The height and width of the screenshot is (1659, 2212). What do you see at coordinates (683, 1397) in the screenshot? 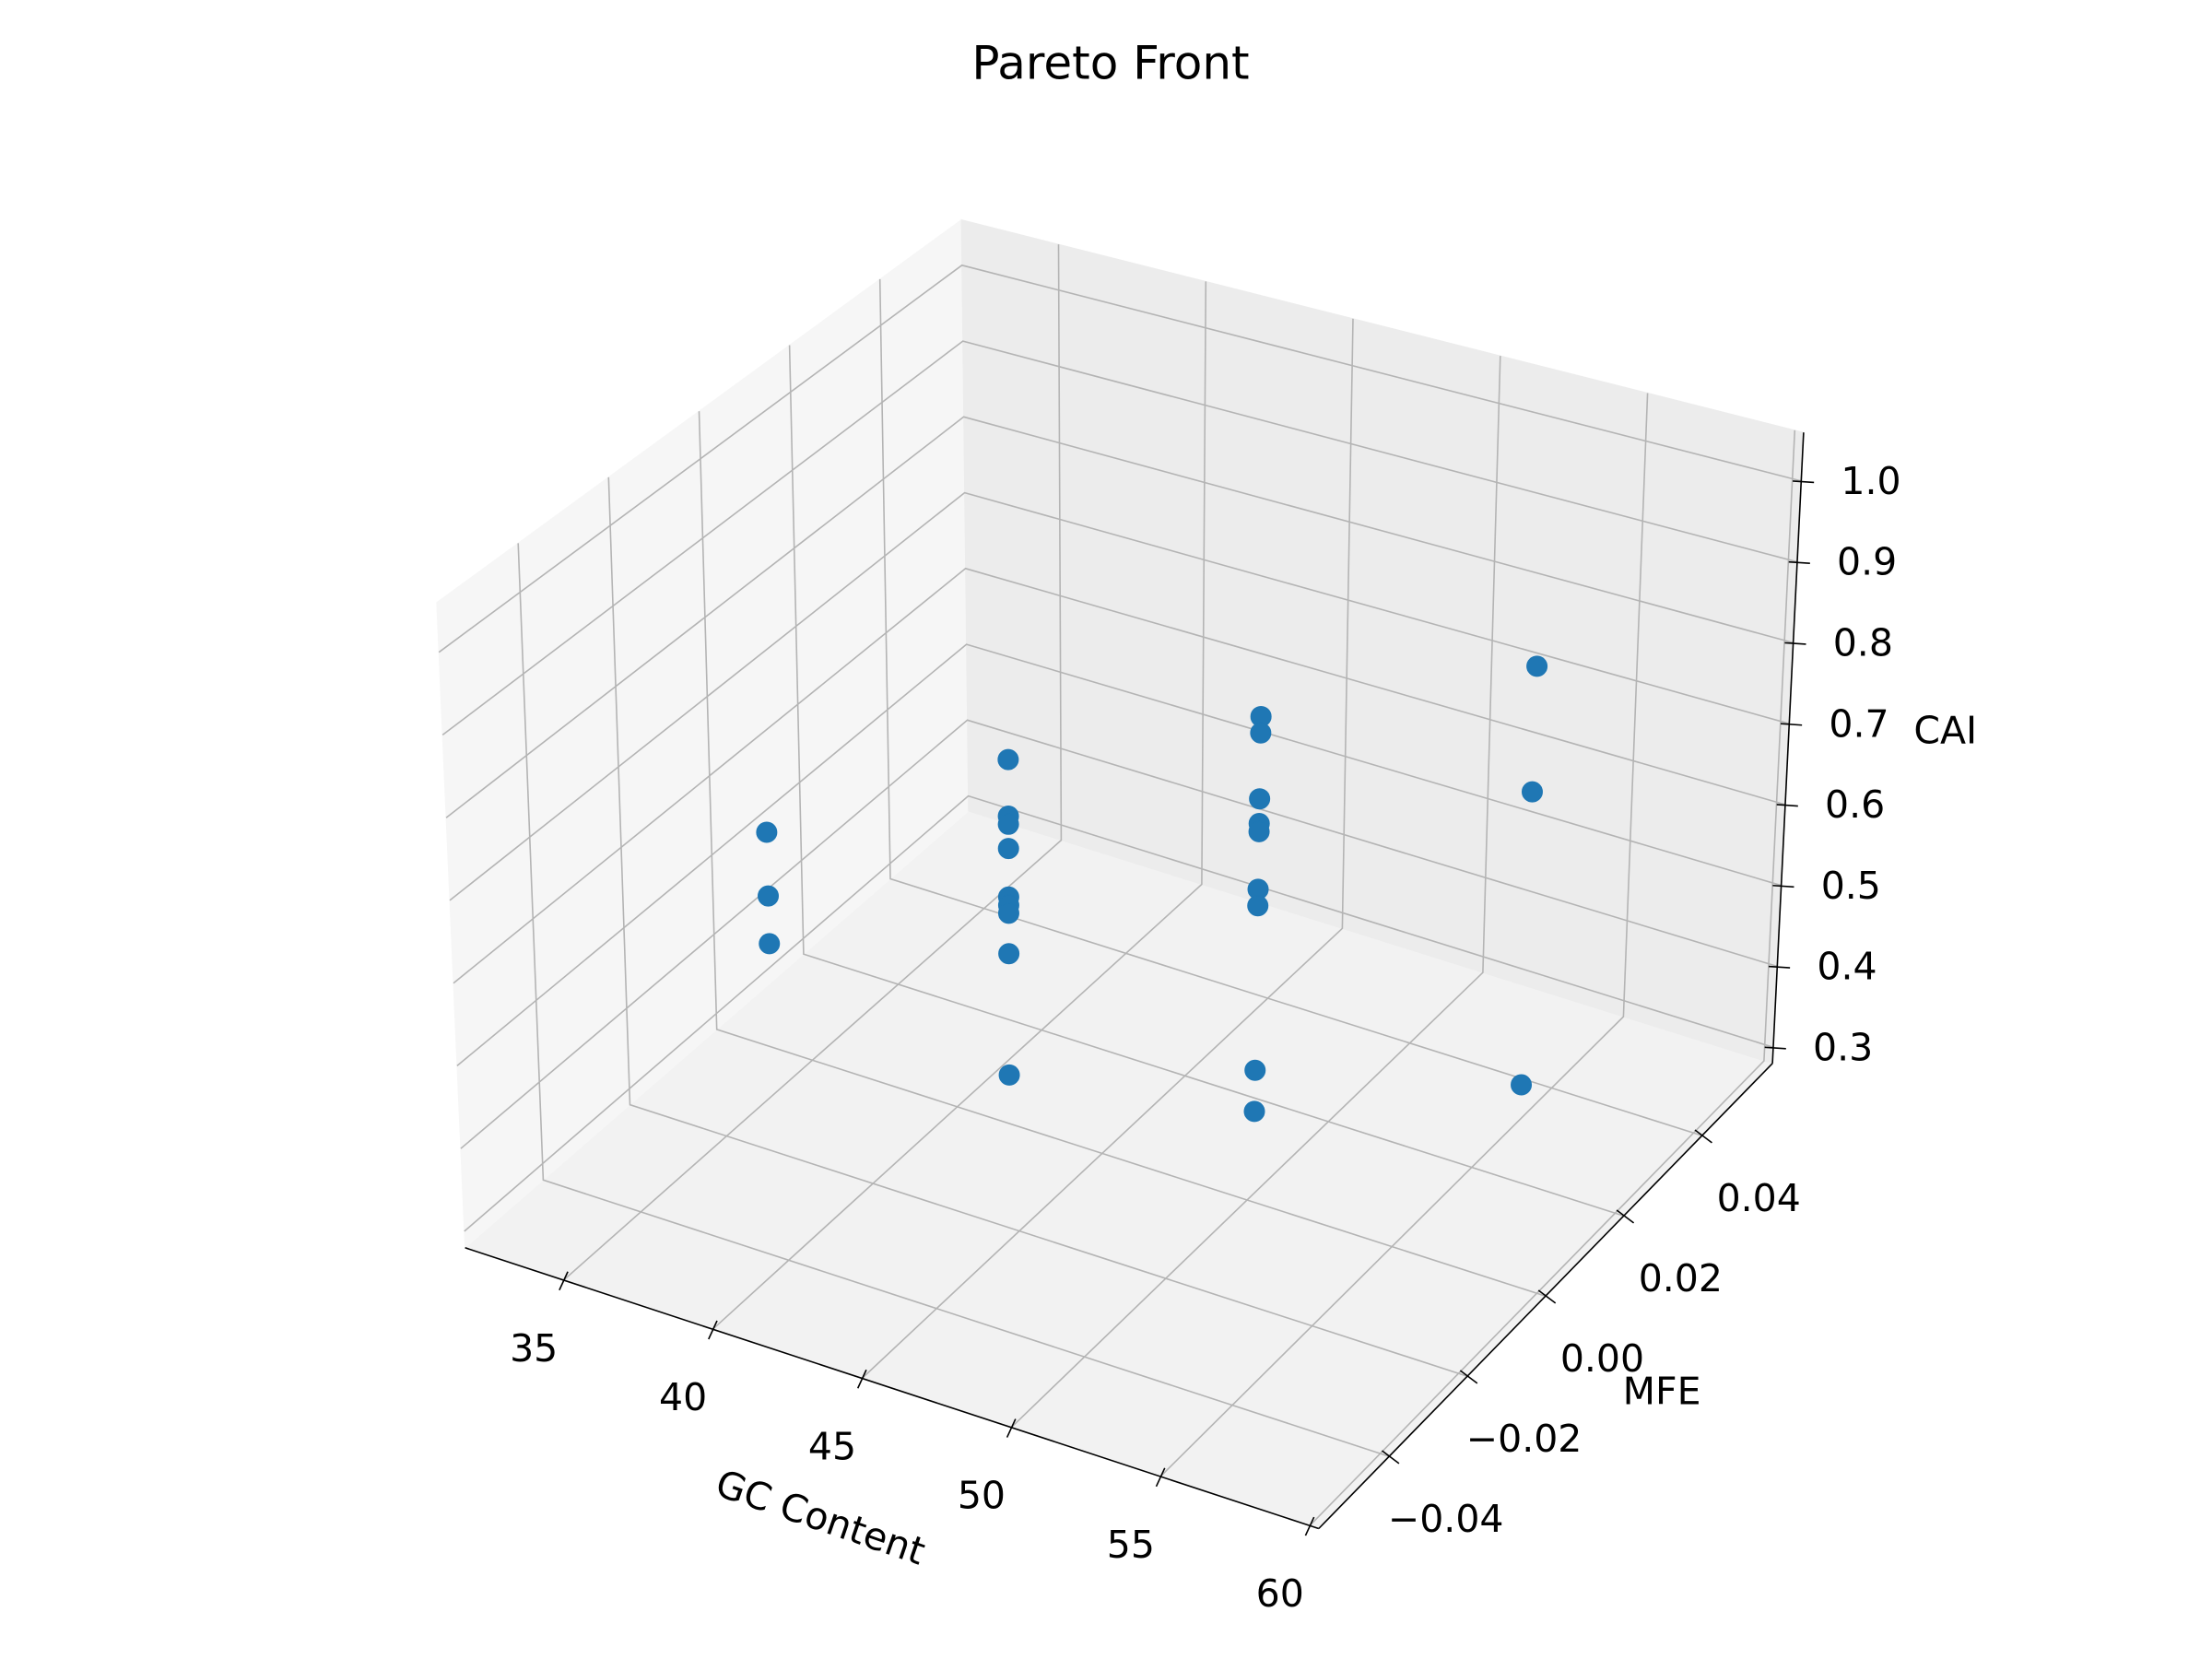
I see `x-tick-label: 40` at bounding box center [683, 1397].